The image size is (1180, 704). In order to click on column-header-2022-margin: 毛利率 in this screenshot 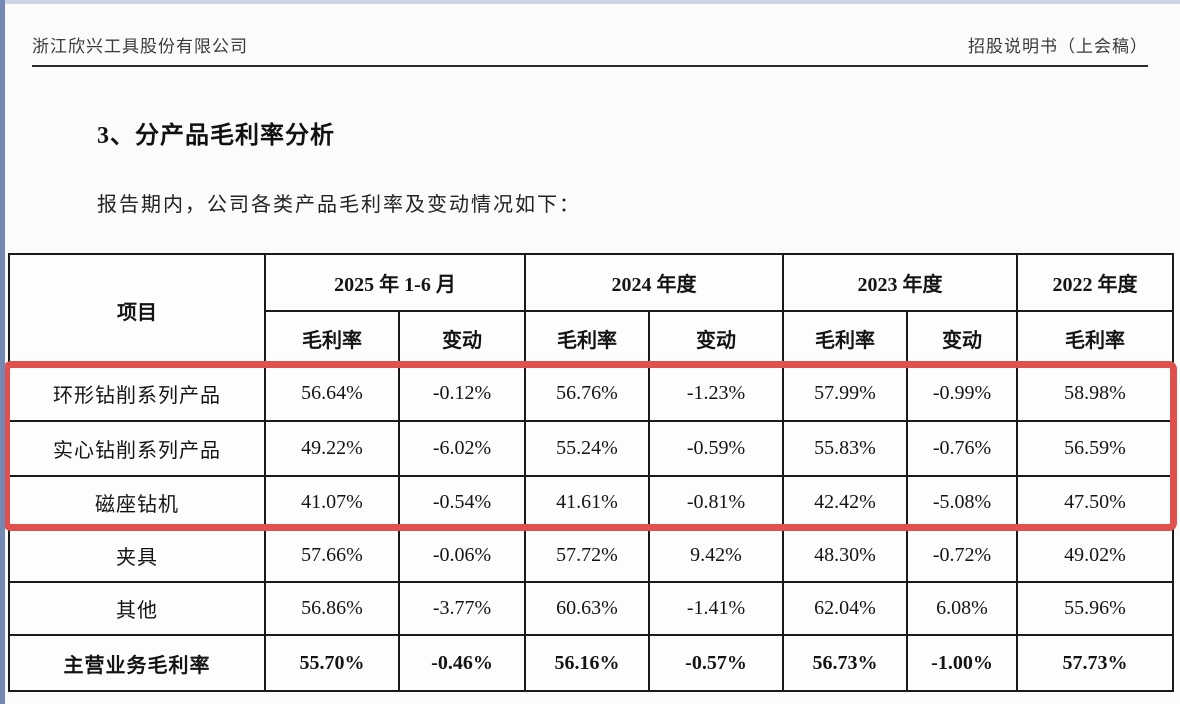, I will do `click(1095, 338)`.